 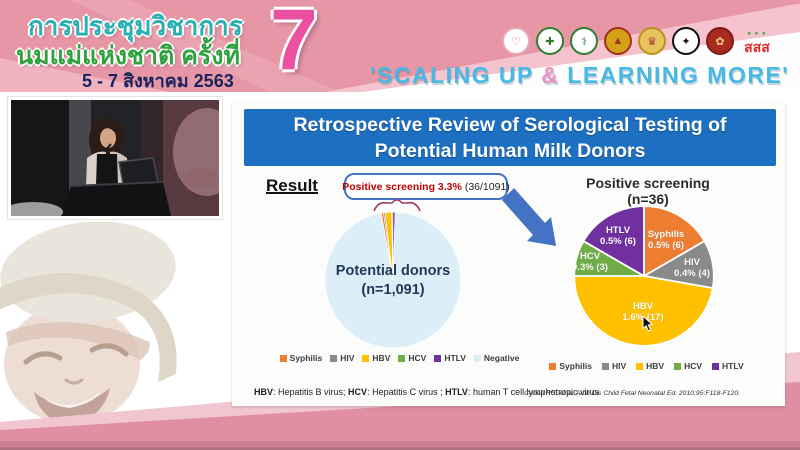 What do you see at coordinates (477, 358) in the screenshot?
I see `legend-swatch-negative` at bounding box center [477, 358].